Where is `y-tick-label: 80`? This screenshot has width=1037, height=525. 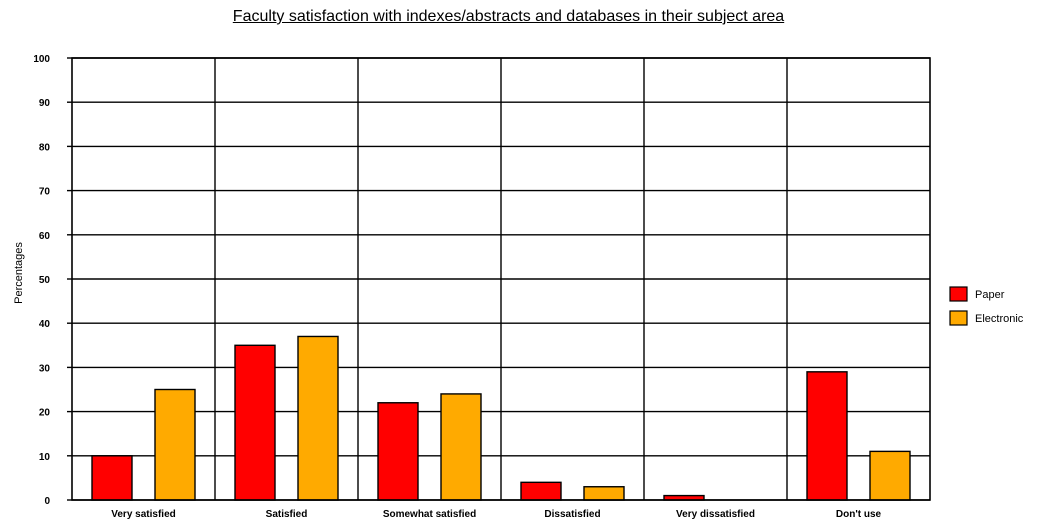 y-tick-label: 80 is located at coordinates (45, 147).